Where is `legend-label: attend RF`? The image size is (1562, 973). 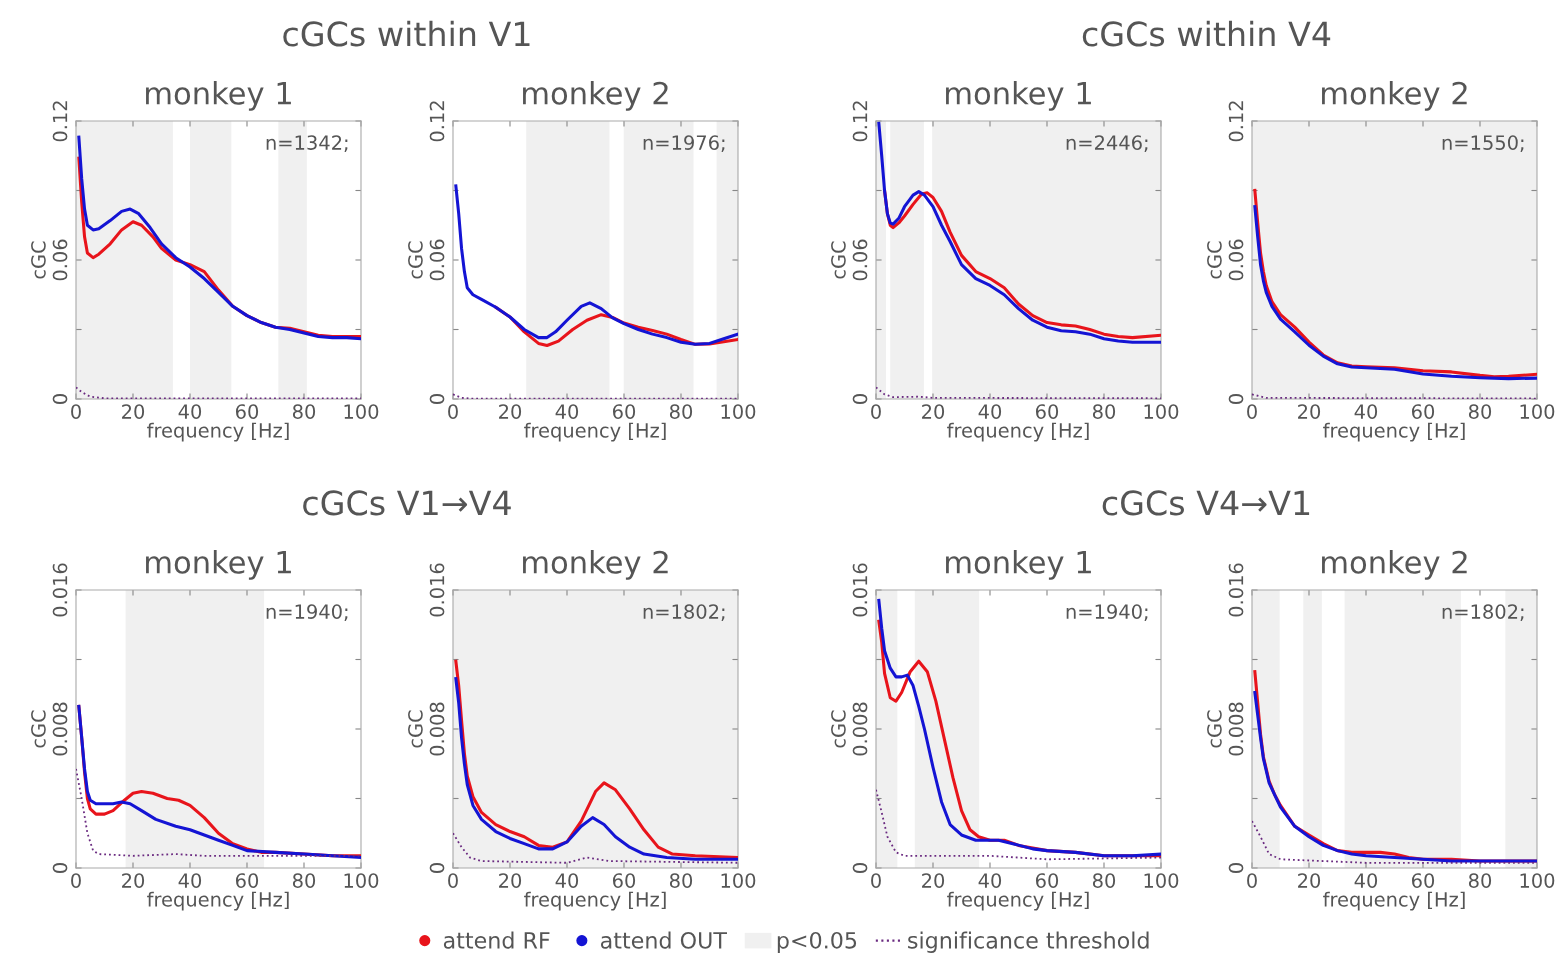 legend-label: attend RF is located at coordinates (496, 940).